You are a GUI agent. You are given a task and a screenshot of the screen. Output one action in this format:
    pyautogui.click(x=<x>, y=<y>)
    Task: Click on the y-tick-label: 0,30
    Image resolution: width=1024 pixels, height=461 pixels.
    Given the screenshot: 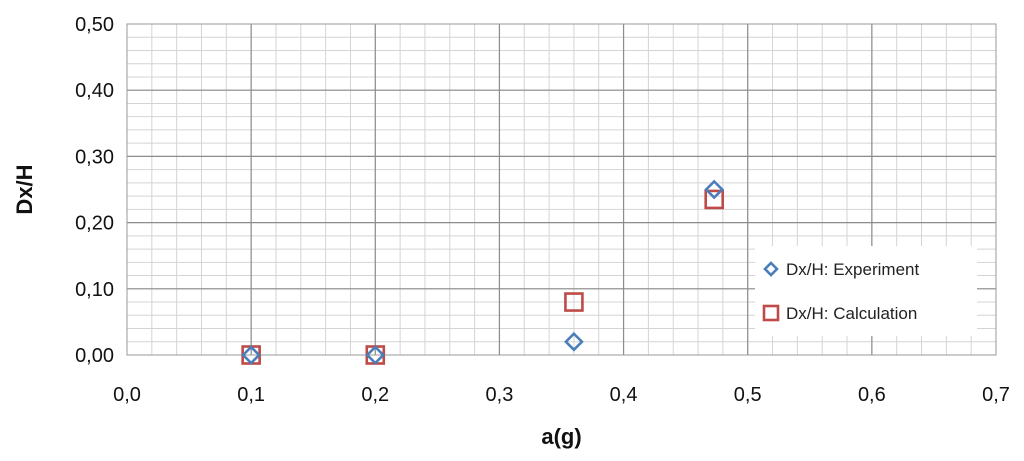 What is the action you would take?
    pyautogui.click(x=94, y=157)
    